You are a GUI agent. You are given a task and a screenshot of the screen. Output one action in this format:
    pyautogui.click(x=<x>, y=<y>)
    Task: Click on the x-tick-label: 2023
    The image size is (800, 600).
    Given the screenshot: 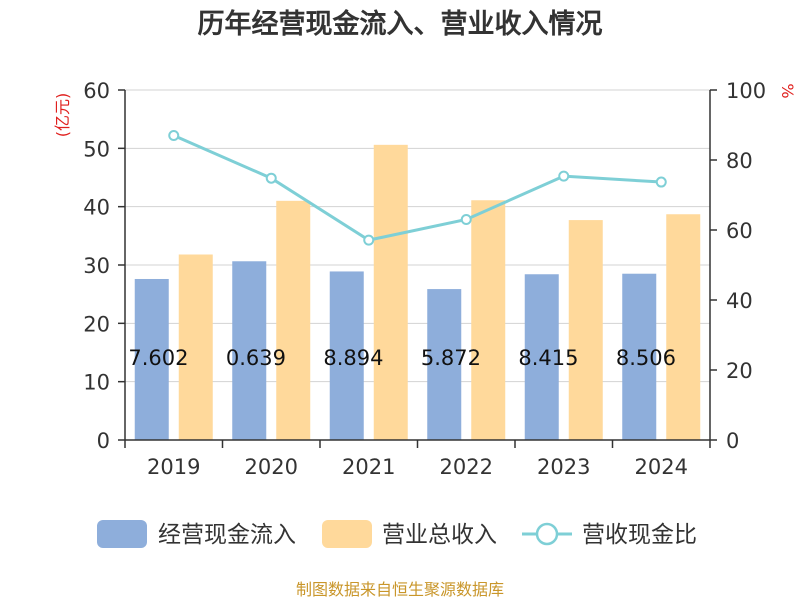 What is the action you would take?
    pyautogui.click(x=563, y=467)
    